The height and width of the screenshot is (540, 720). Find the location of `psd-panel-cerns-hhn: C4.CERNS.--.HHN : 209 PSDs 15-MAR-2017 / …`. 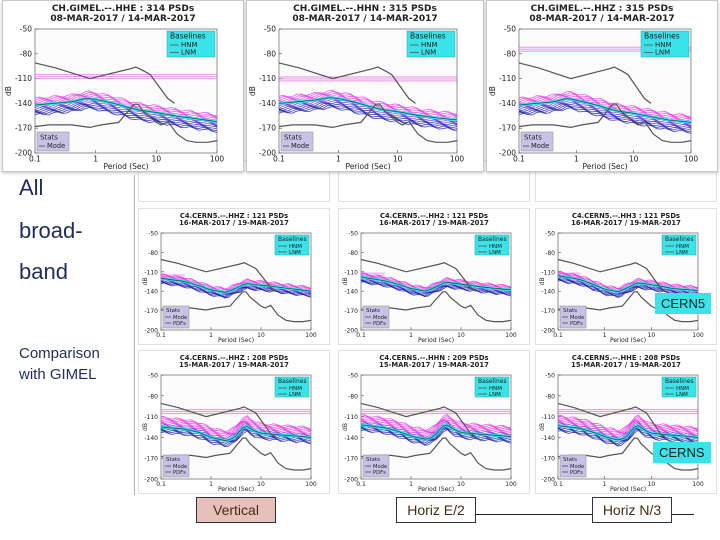

psd-panel-cerns-hhn: C4.CERNS.--.HHN : 209 PSDs 15-MAR-2017 / … is located at coordinates (434, 422).